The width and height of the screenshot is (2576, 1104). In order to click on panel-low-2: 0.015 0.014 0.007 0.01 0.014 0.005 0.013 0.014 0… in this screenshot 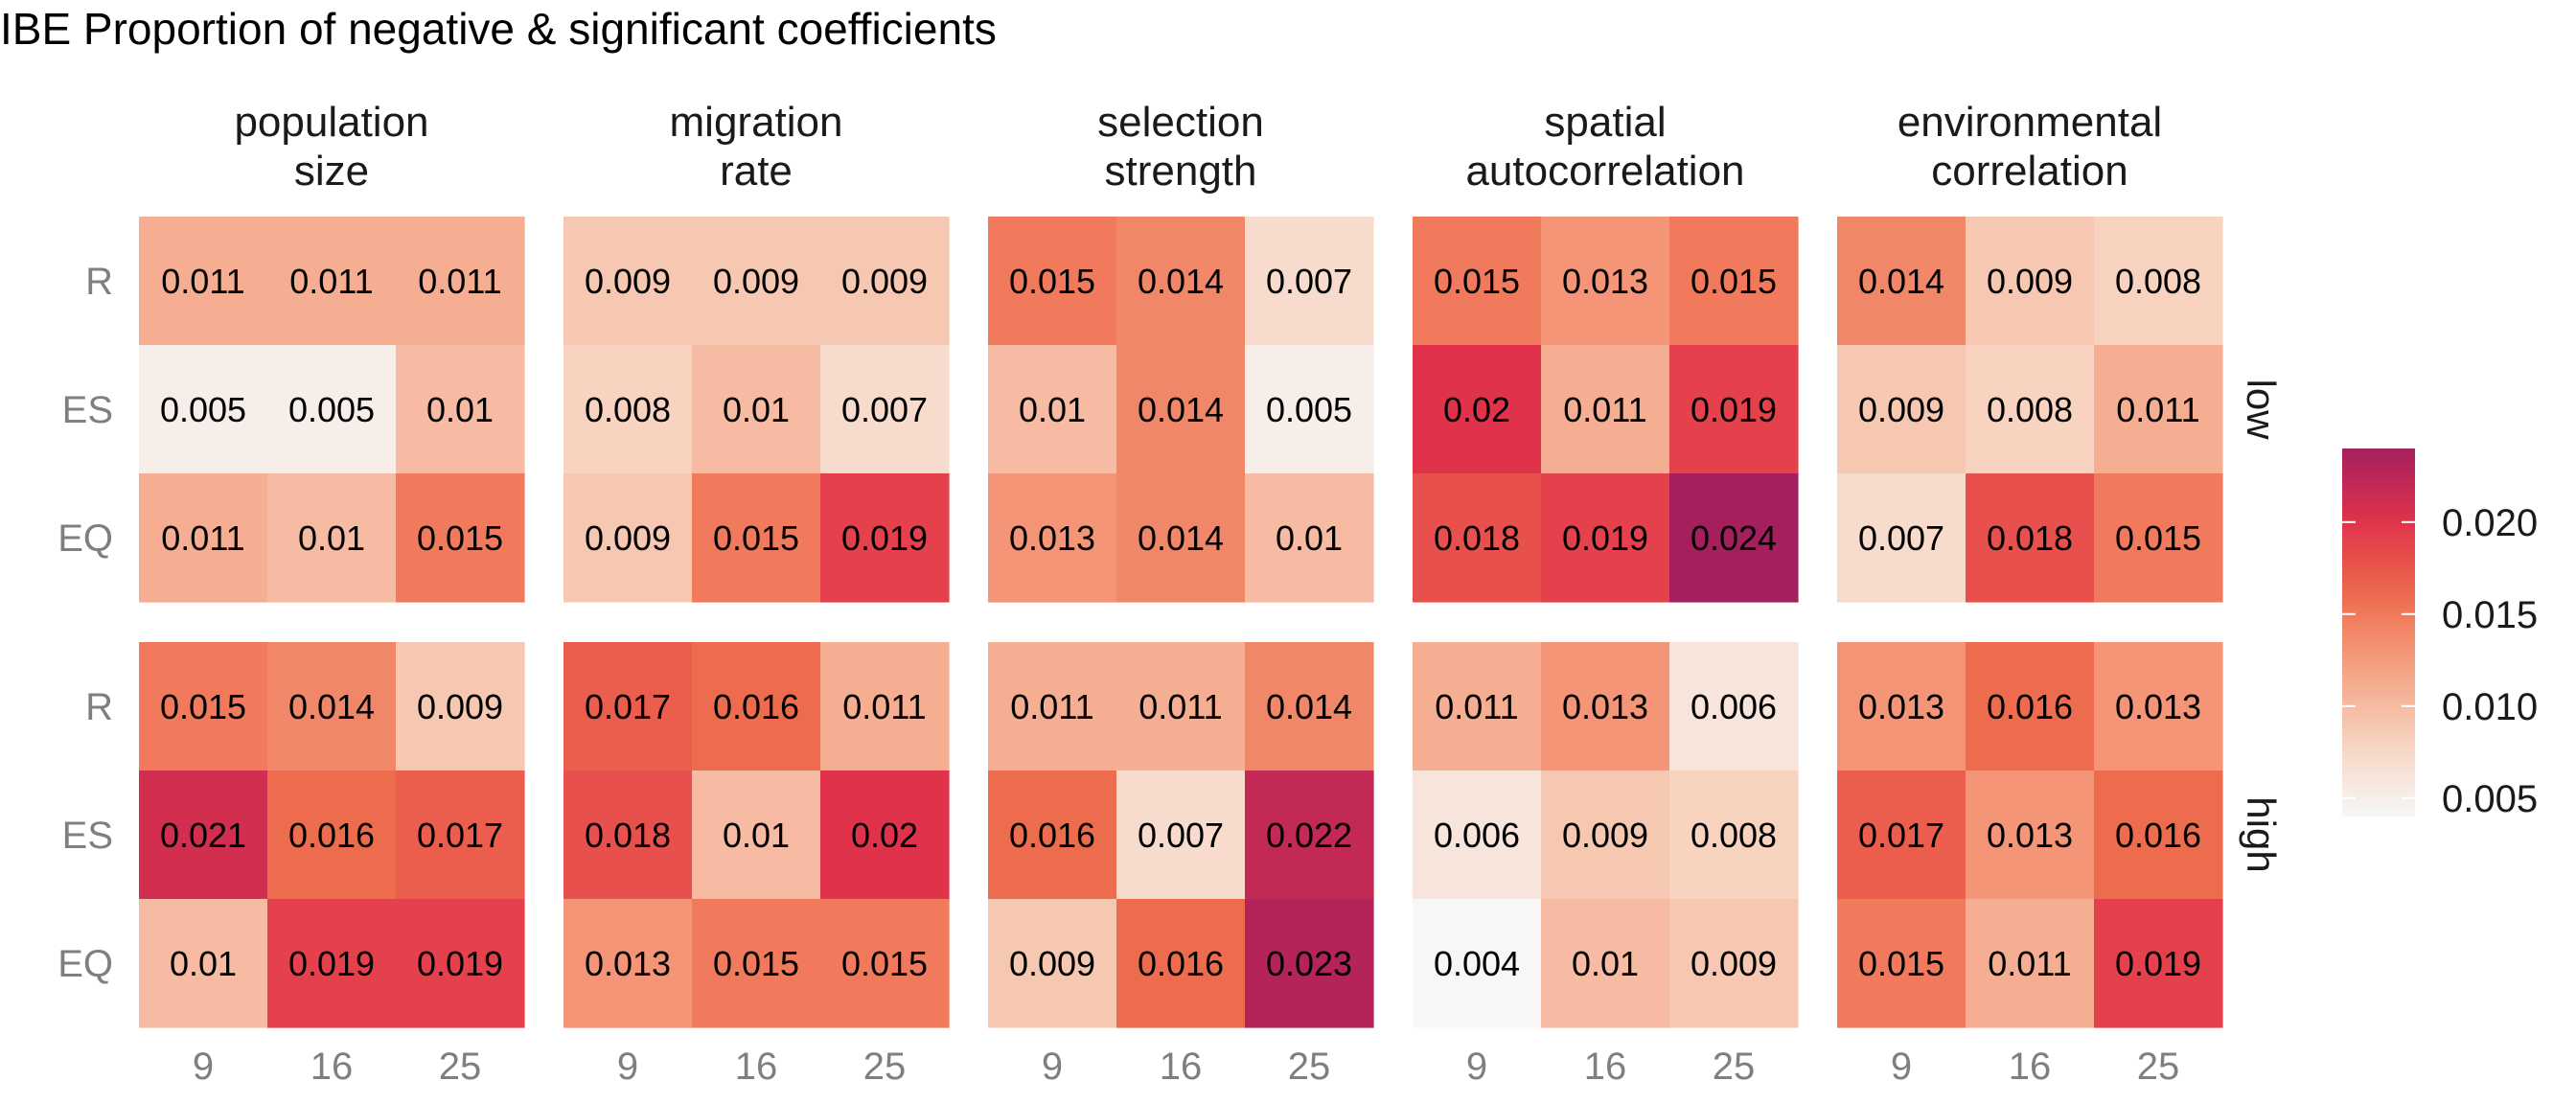, I will do `click(1181, 410)`.